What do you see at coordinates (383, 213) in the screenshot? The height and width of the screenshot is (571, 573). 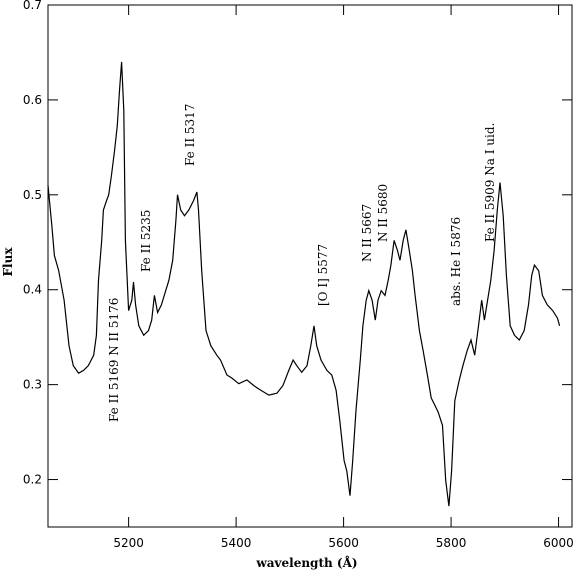 I see `line-annotation: N II 5680` at bounding box center [383, 213].